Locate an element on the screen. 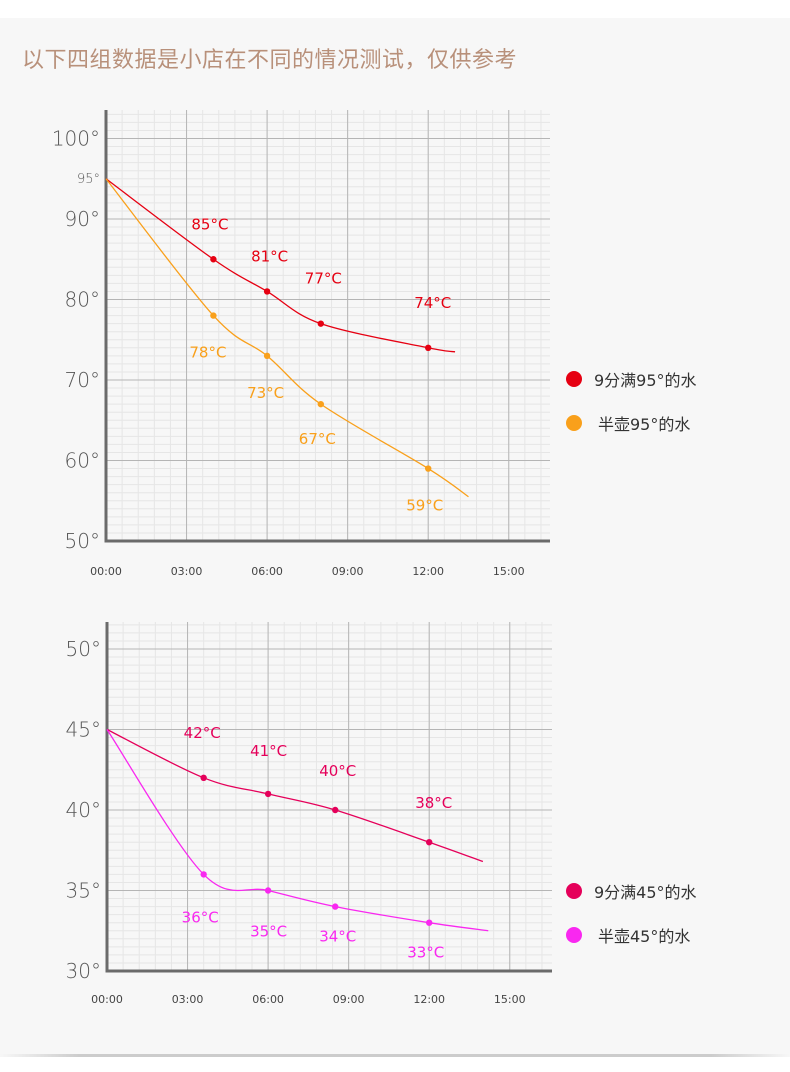  legend-item-full-45: 9分满45°的水 is located at coordinates (631, 891).